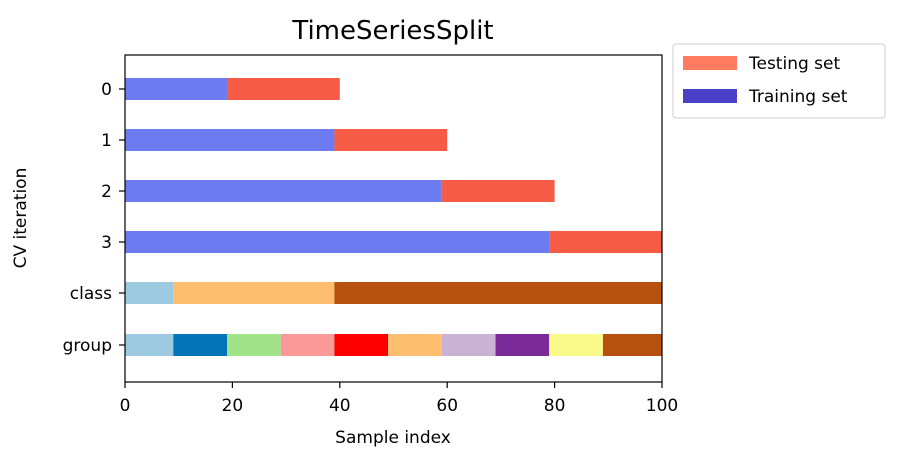 The height and width of the screenshot is (461, 910). What do you see at coordinates (392, 31) in the screenshot?
I see `chart-title: TimeSeriesSplit` at bounding box center [392, 31].